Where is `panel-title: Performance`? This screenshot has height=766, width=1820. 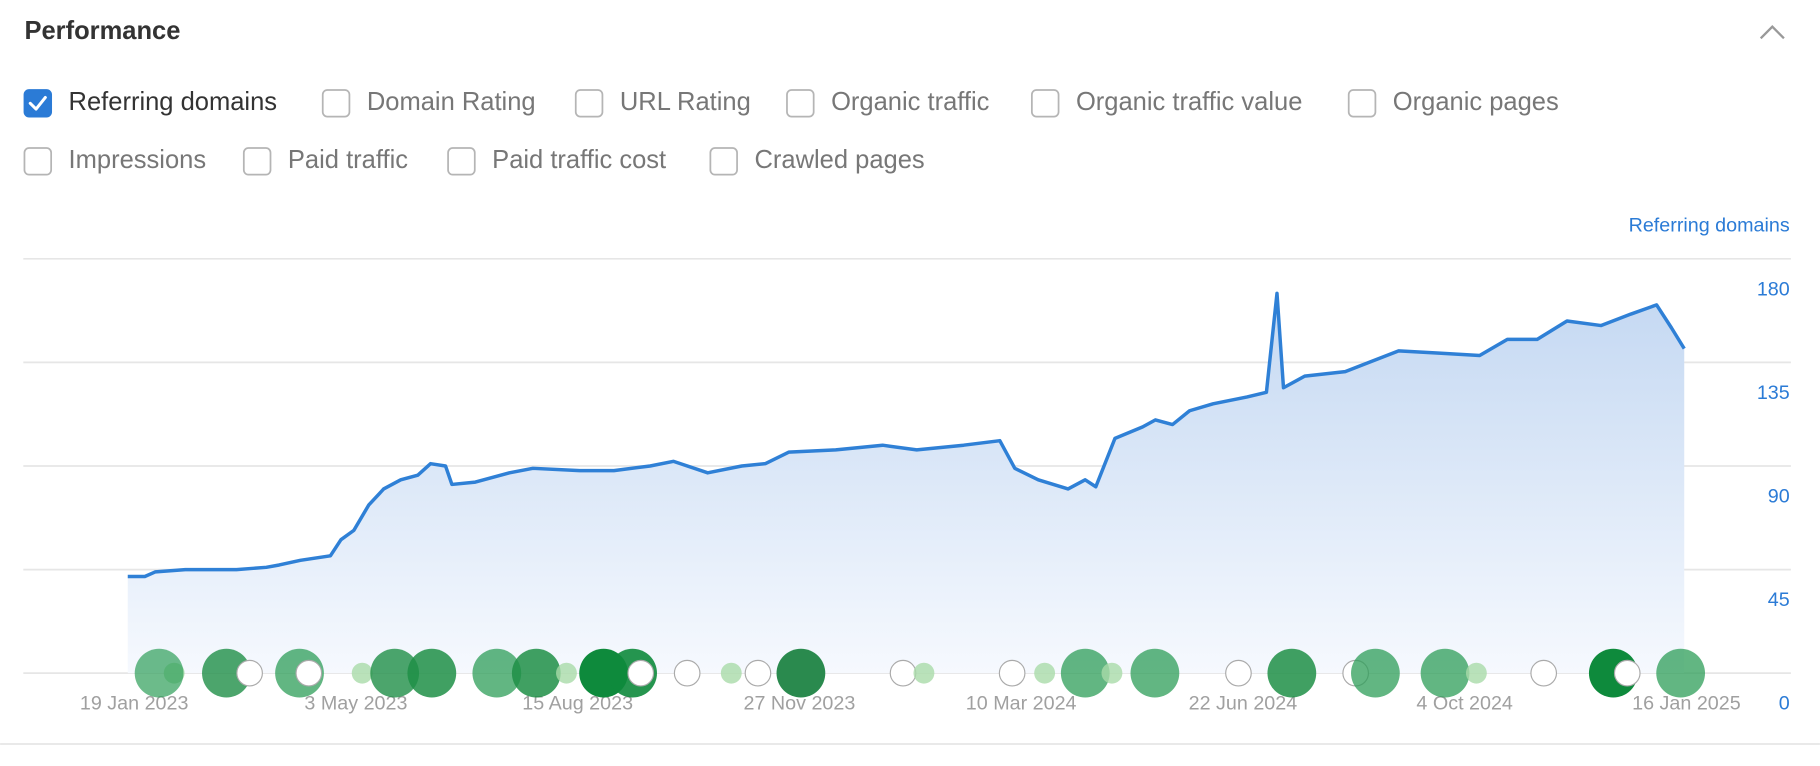 panel-title: Performance is located at coordinates (102, 31).